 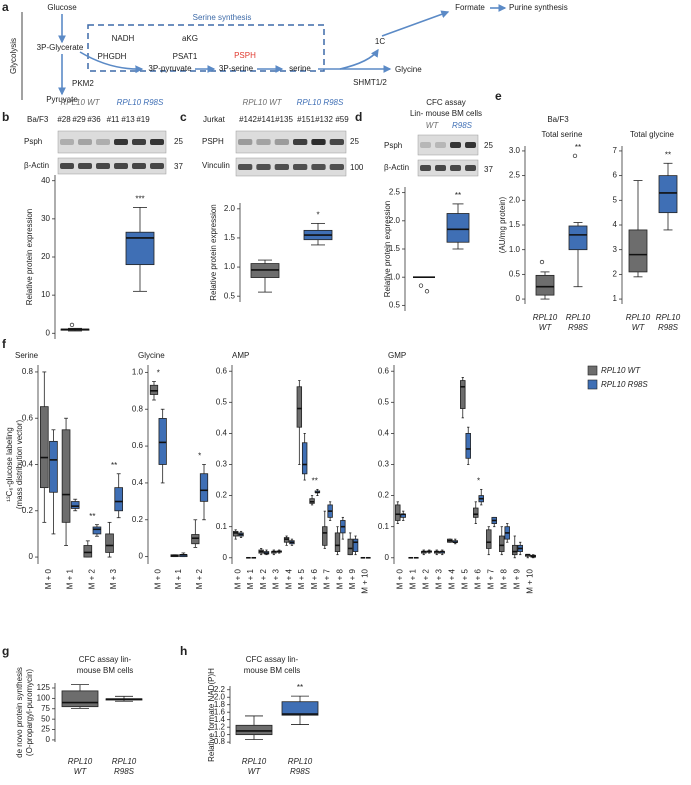 I want to click on chart-title: GMP, so click(x=397, y=355).